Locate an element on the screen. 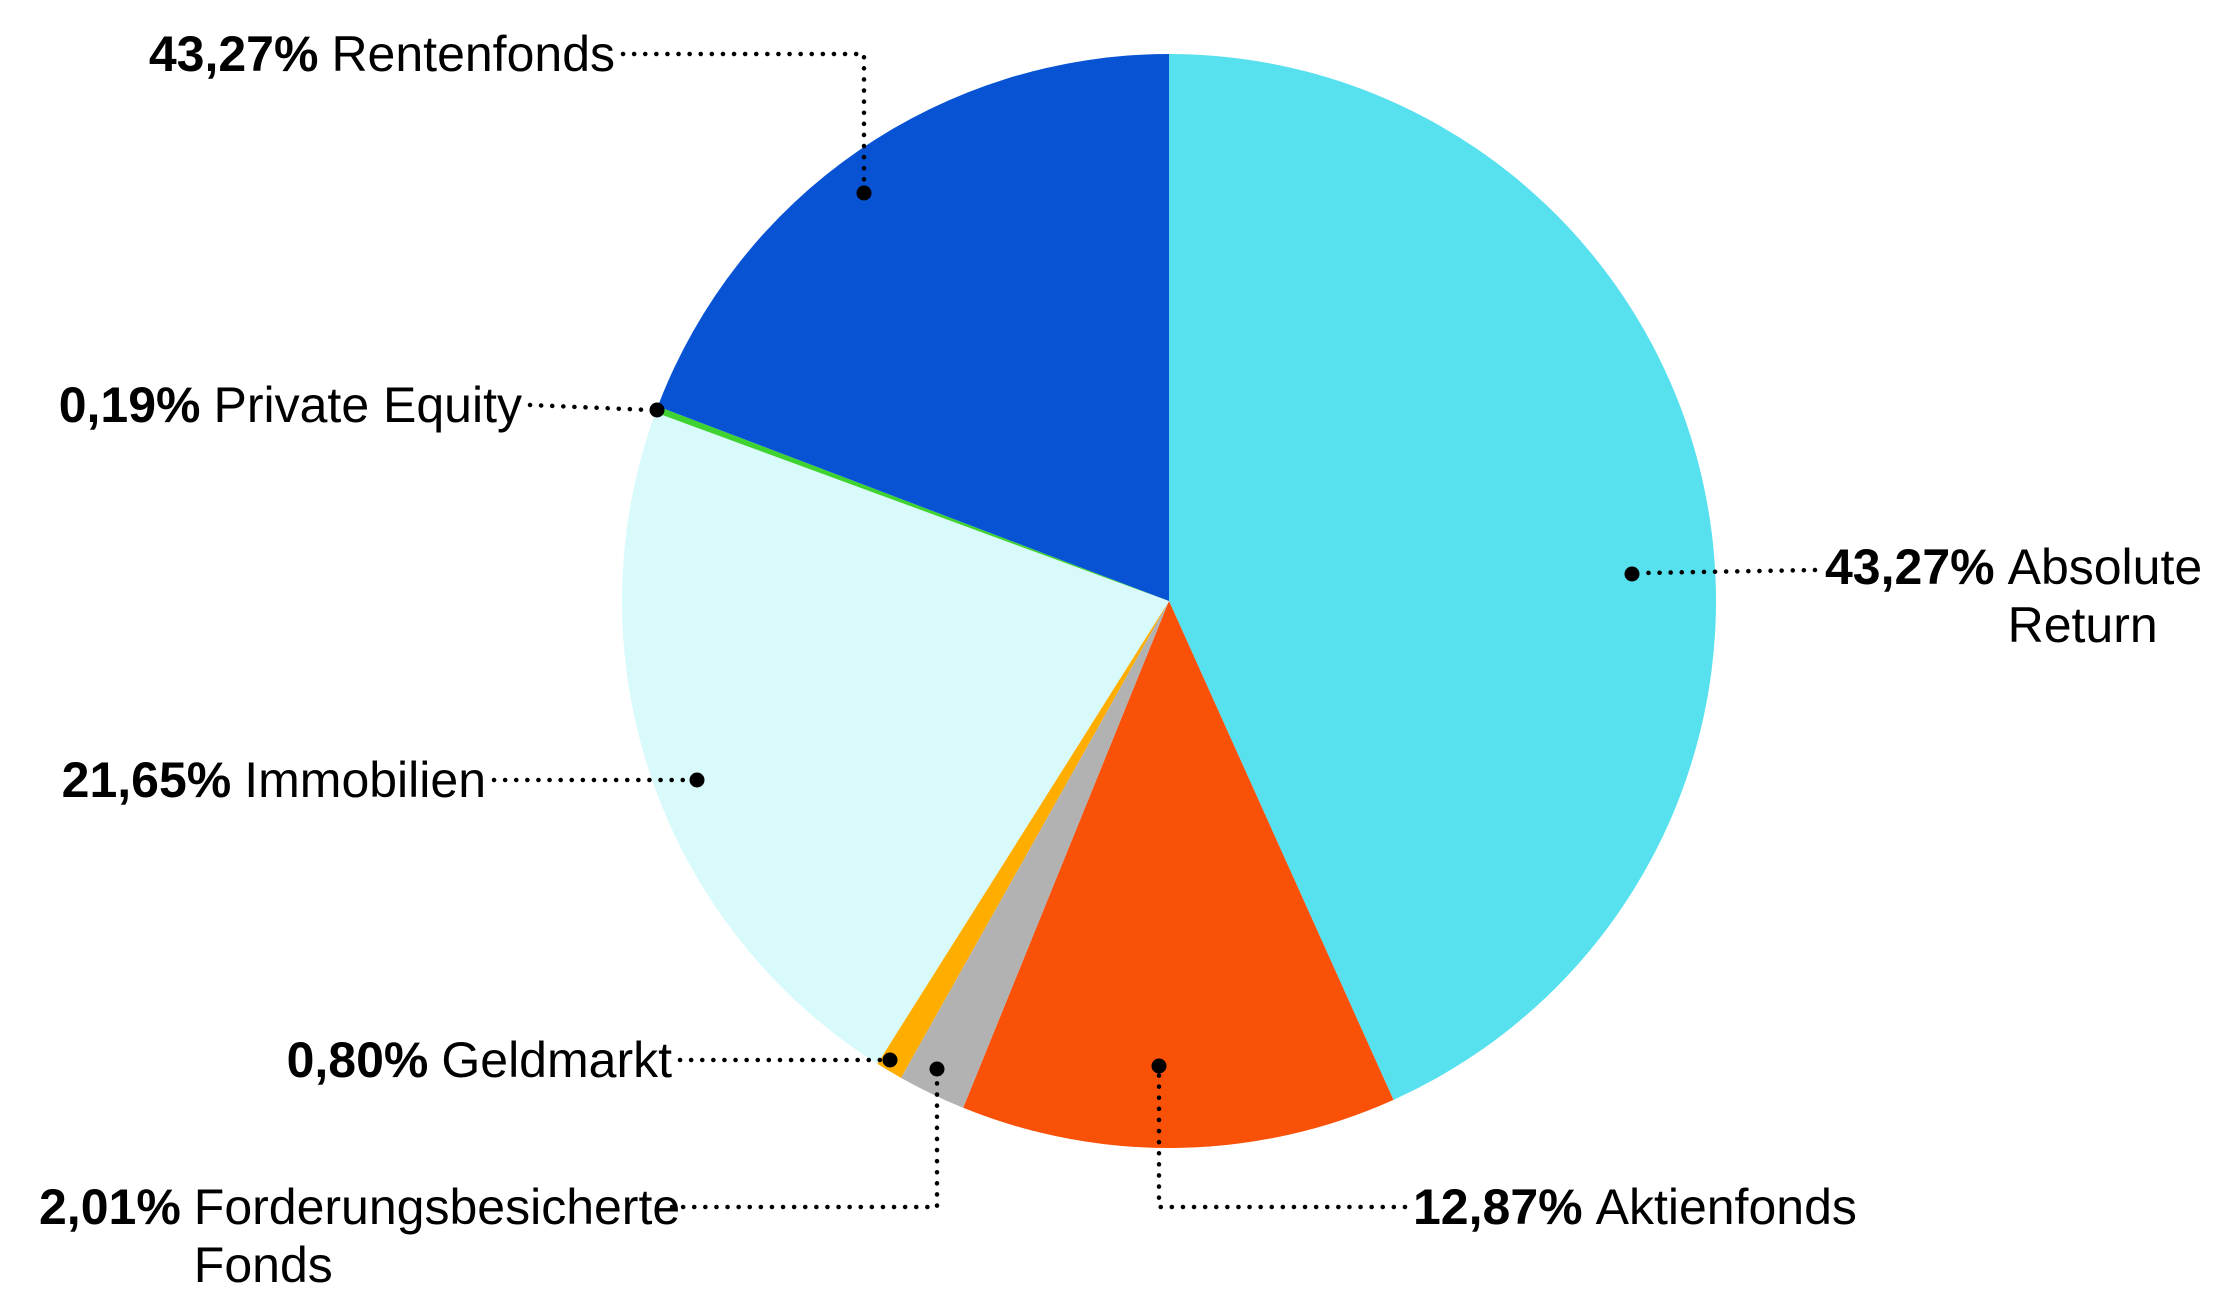 This screenshot has width=2213, height=1292. callout-leader-aktienfonds is located at coordinates (1282, 1141).